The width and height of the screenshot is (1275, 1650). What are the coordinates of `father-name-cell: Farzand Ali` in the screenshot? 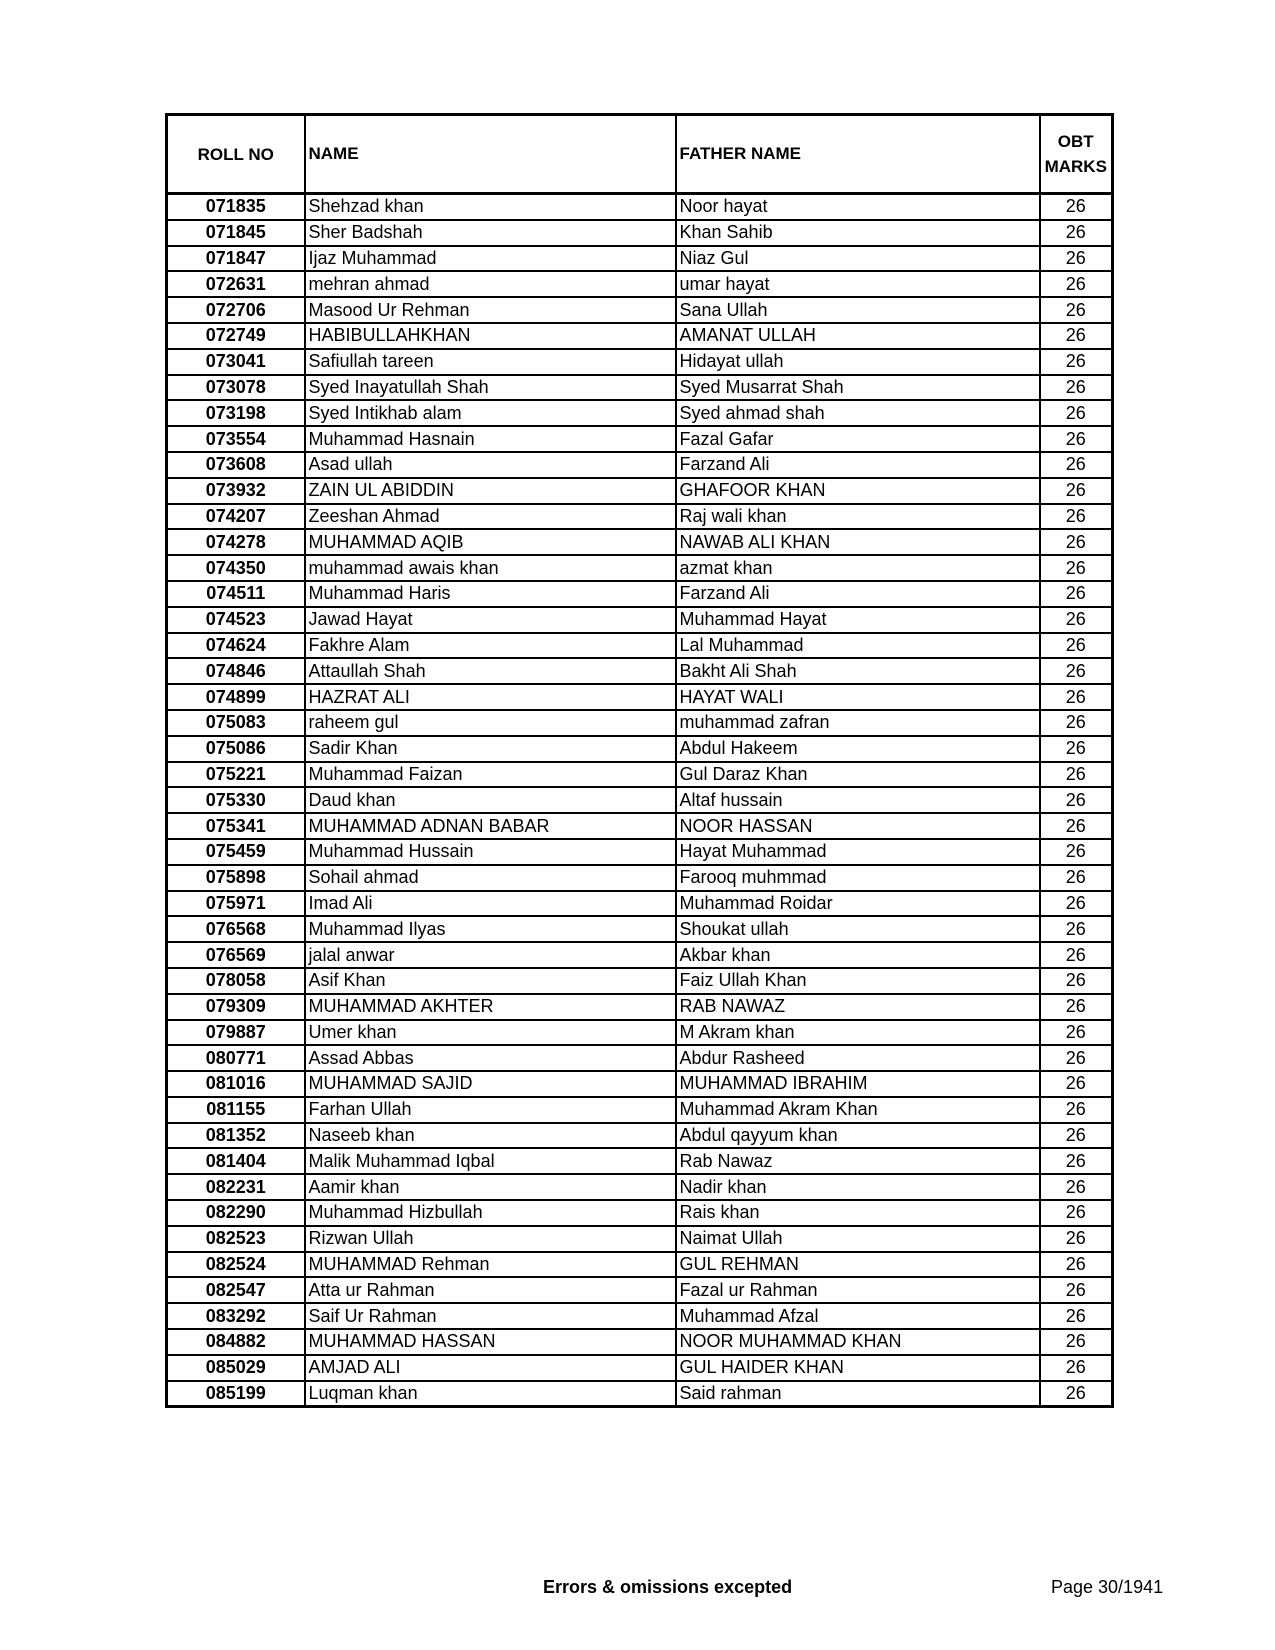 It's located at (857, 593).